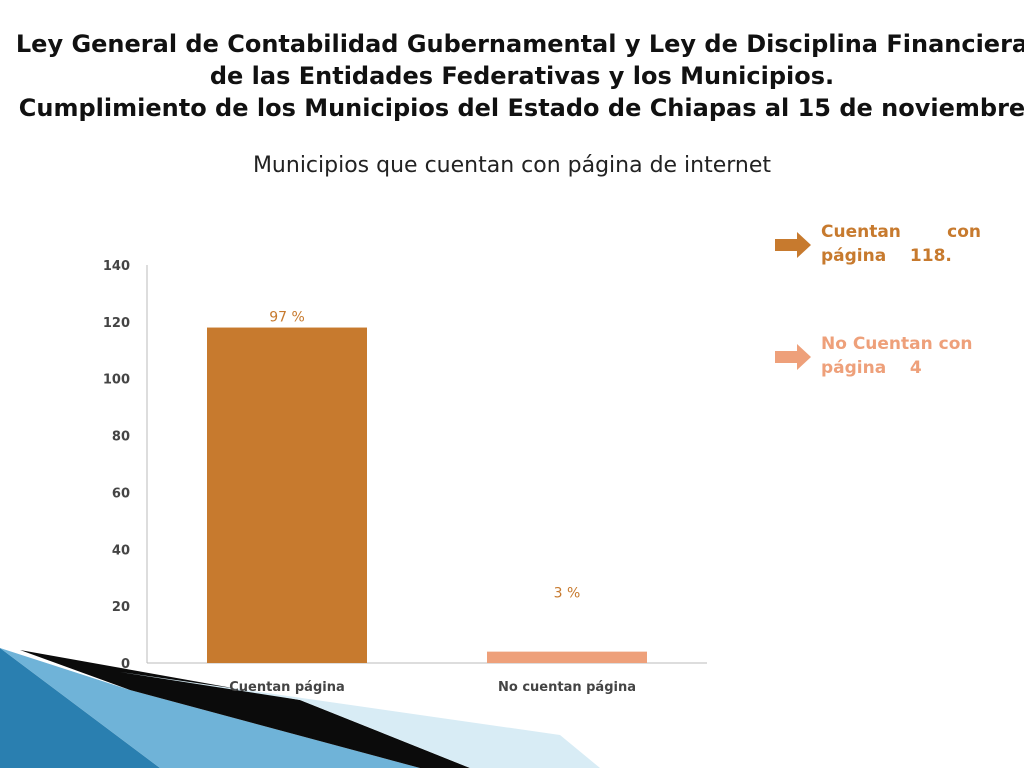 This screenshot has width=1024, height=768. What do you see at coordinates (116, 380) in the screenshot?
I see `y-tick-label: 100` at bounding box center [116, 380].